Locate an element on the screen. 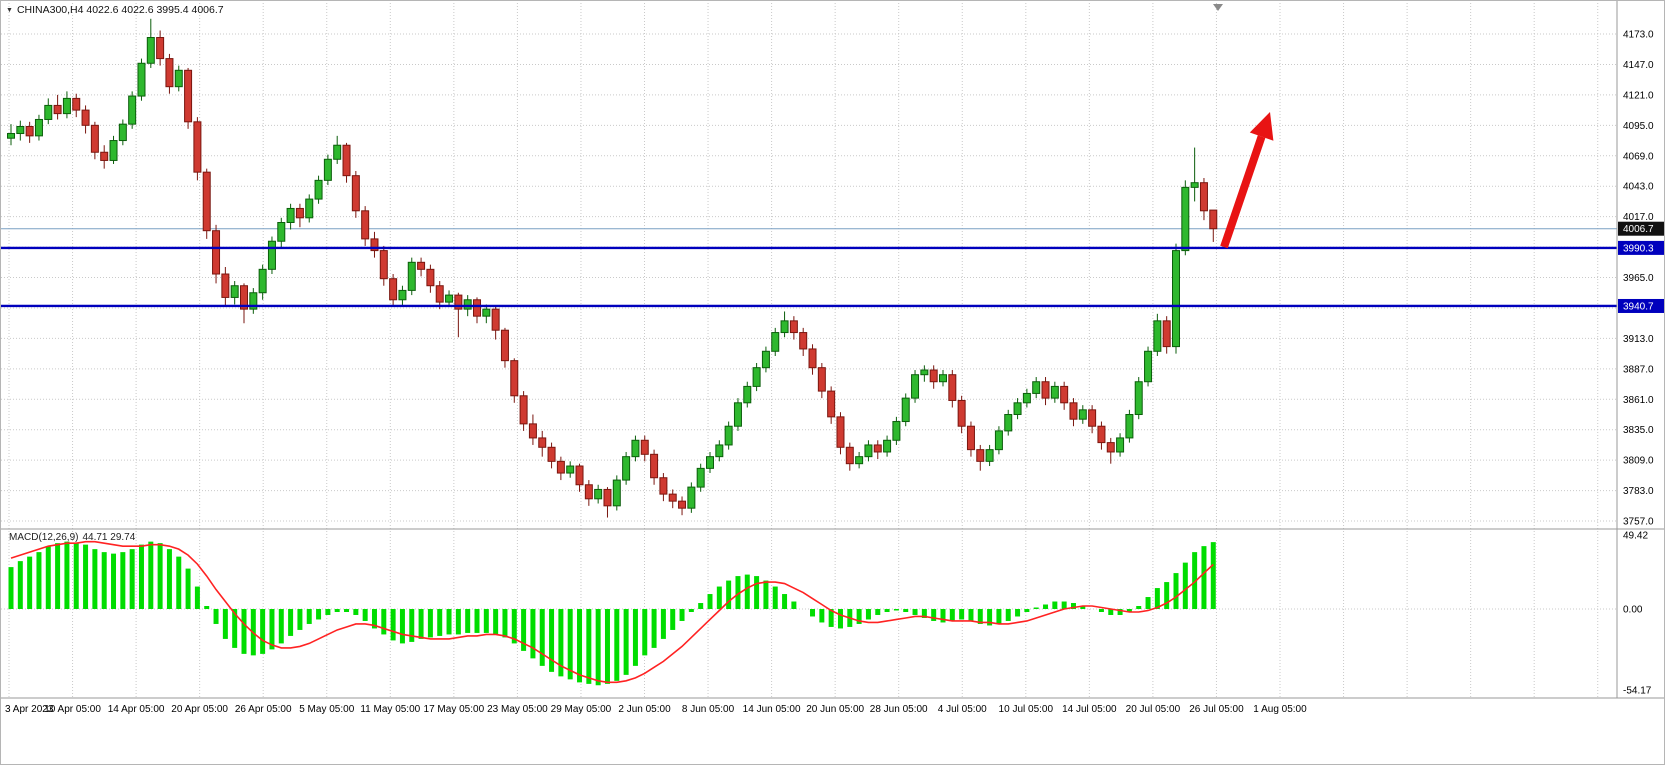 This screenshot has width=1665, height=765. time-label: 14 Jul 05:00 is located at coordinates (1089, 709).